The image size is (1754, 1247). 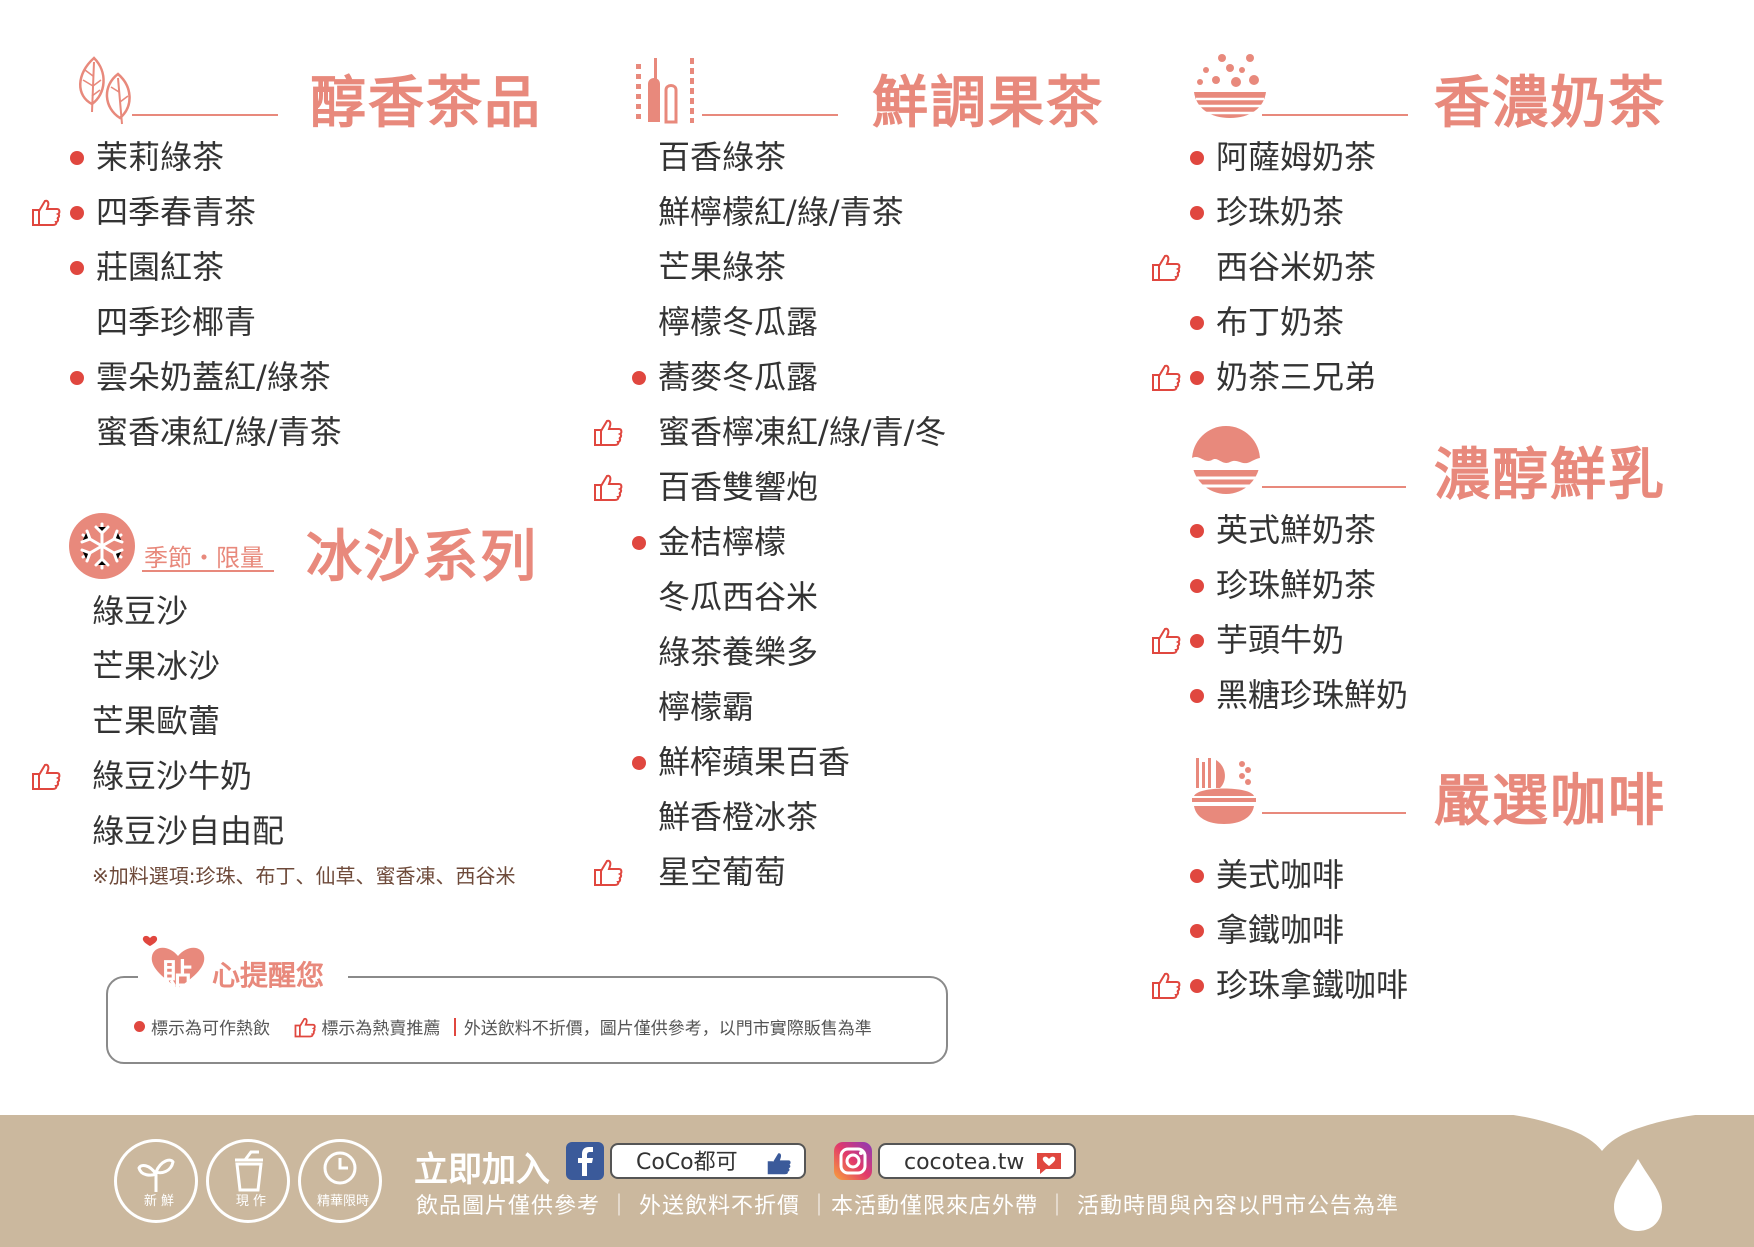 What do you see at coordinates (770, 487) in the screenshot?
I see `fruit-item: 百香雙響炮` at bounding box center [770, 487].